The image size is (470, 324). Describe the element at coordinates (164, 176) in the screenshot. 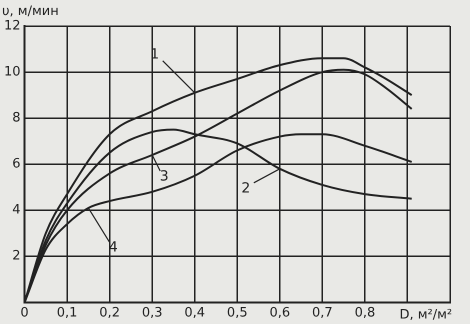

I see `legend-label: 3` at that location.